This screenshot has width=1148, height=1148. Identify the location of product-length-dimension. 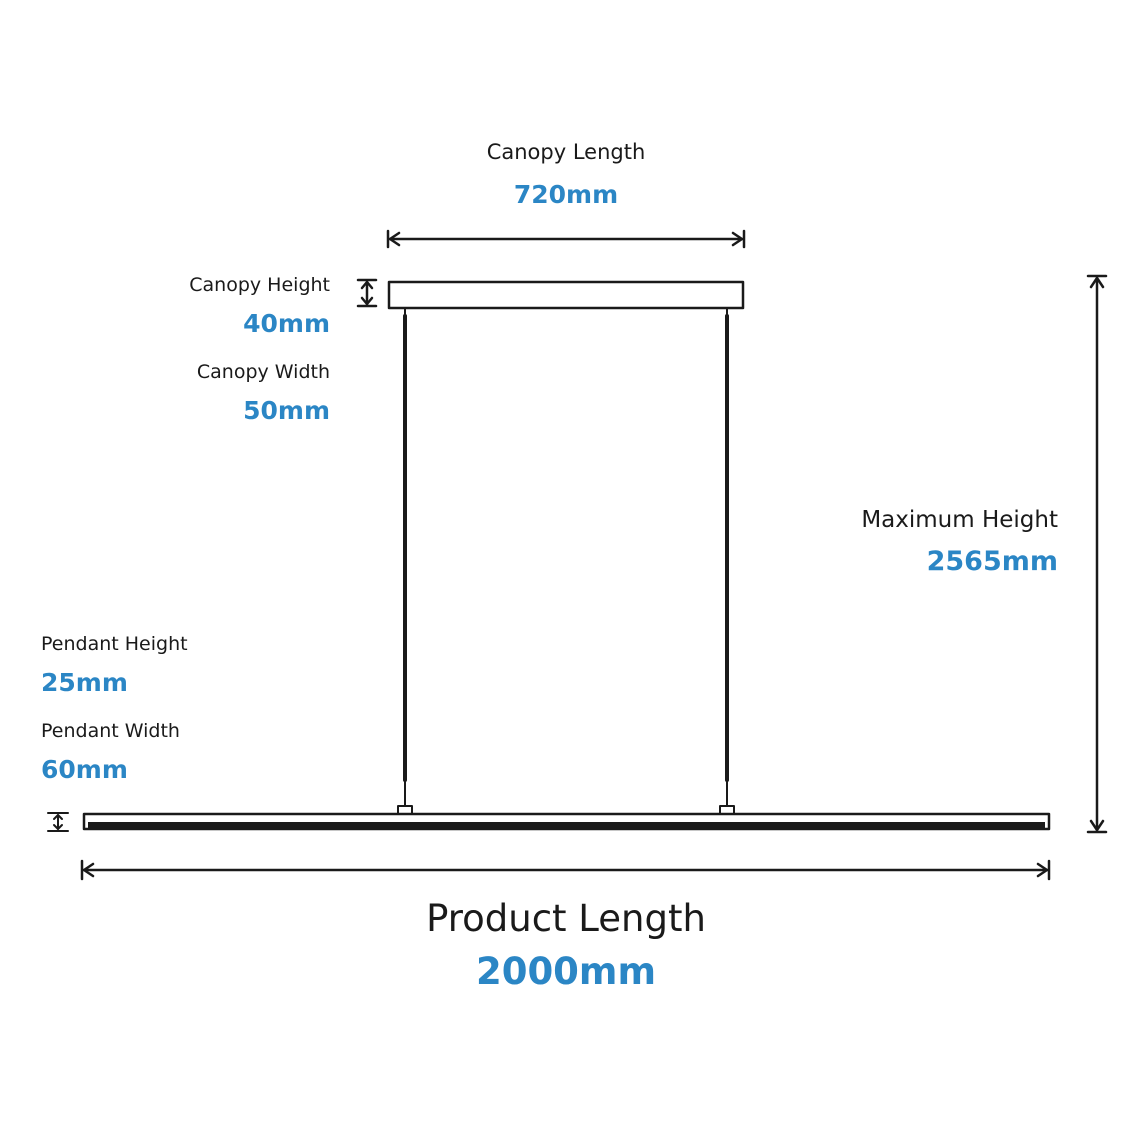
(565, 870).